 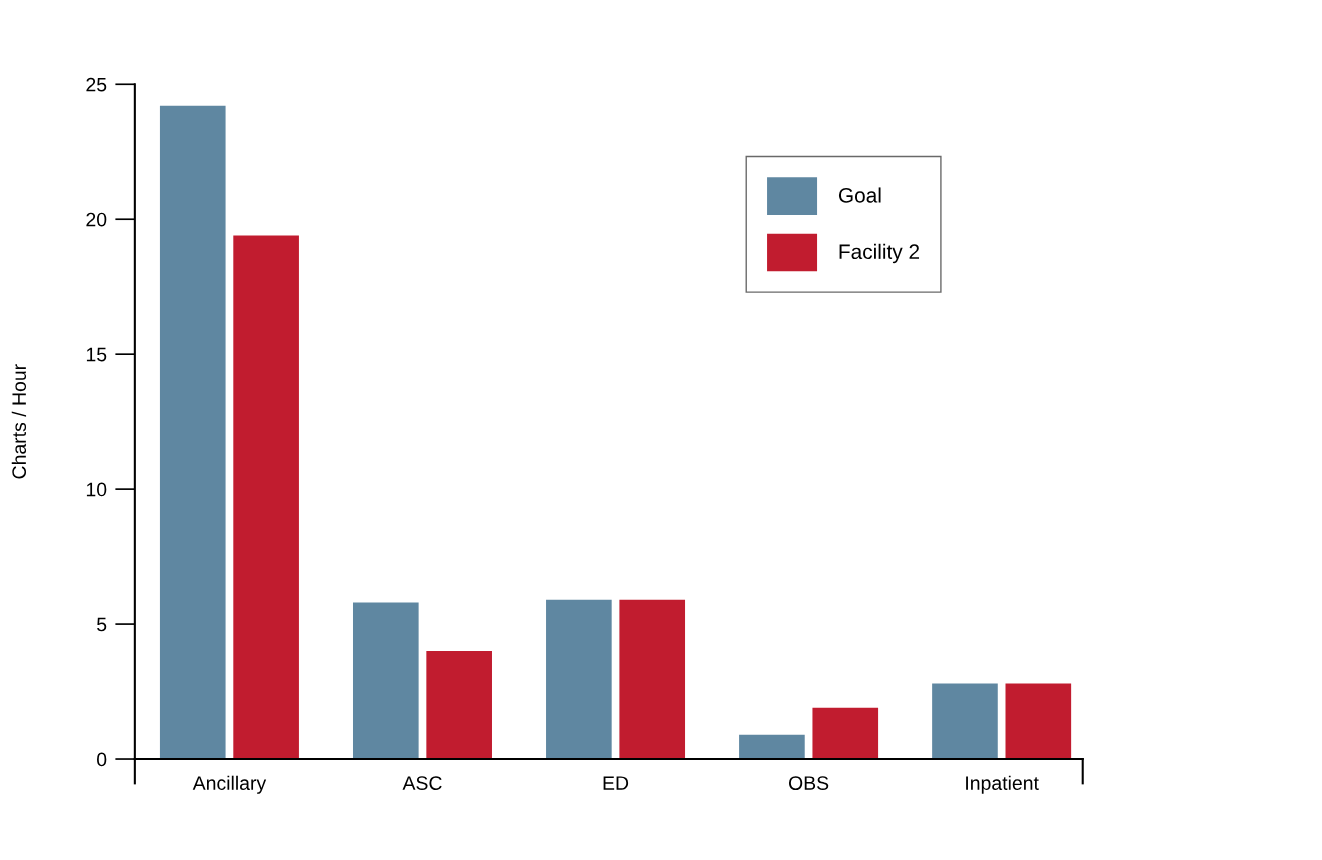 I want to click on y-tick-label: 25, so click(x=96, y=84).